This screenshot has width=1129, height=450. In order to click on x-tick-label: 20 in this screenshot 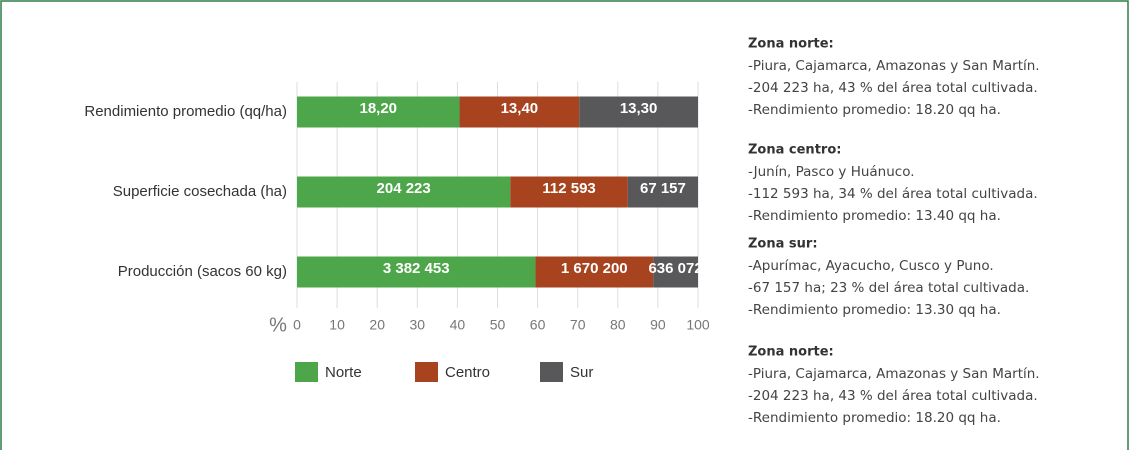, I will do `click(377, 325)`.